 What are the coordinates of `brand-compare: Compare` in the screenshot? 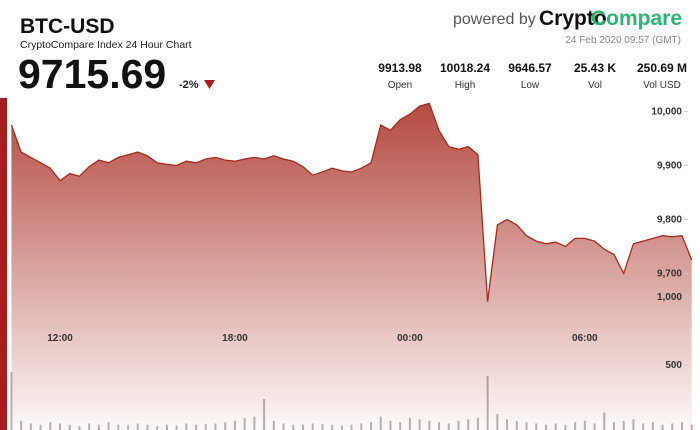 It's located at (636, 18).